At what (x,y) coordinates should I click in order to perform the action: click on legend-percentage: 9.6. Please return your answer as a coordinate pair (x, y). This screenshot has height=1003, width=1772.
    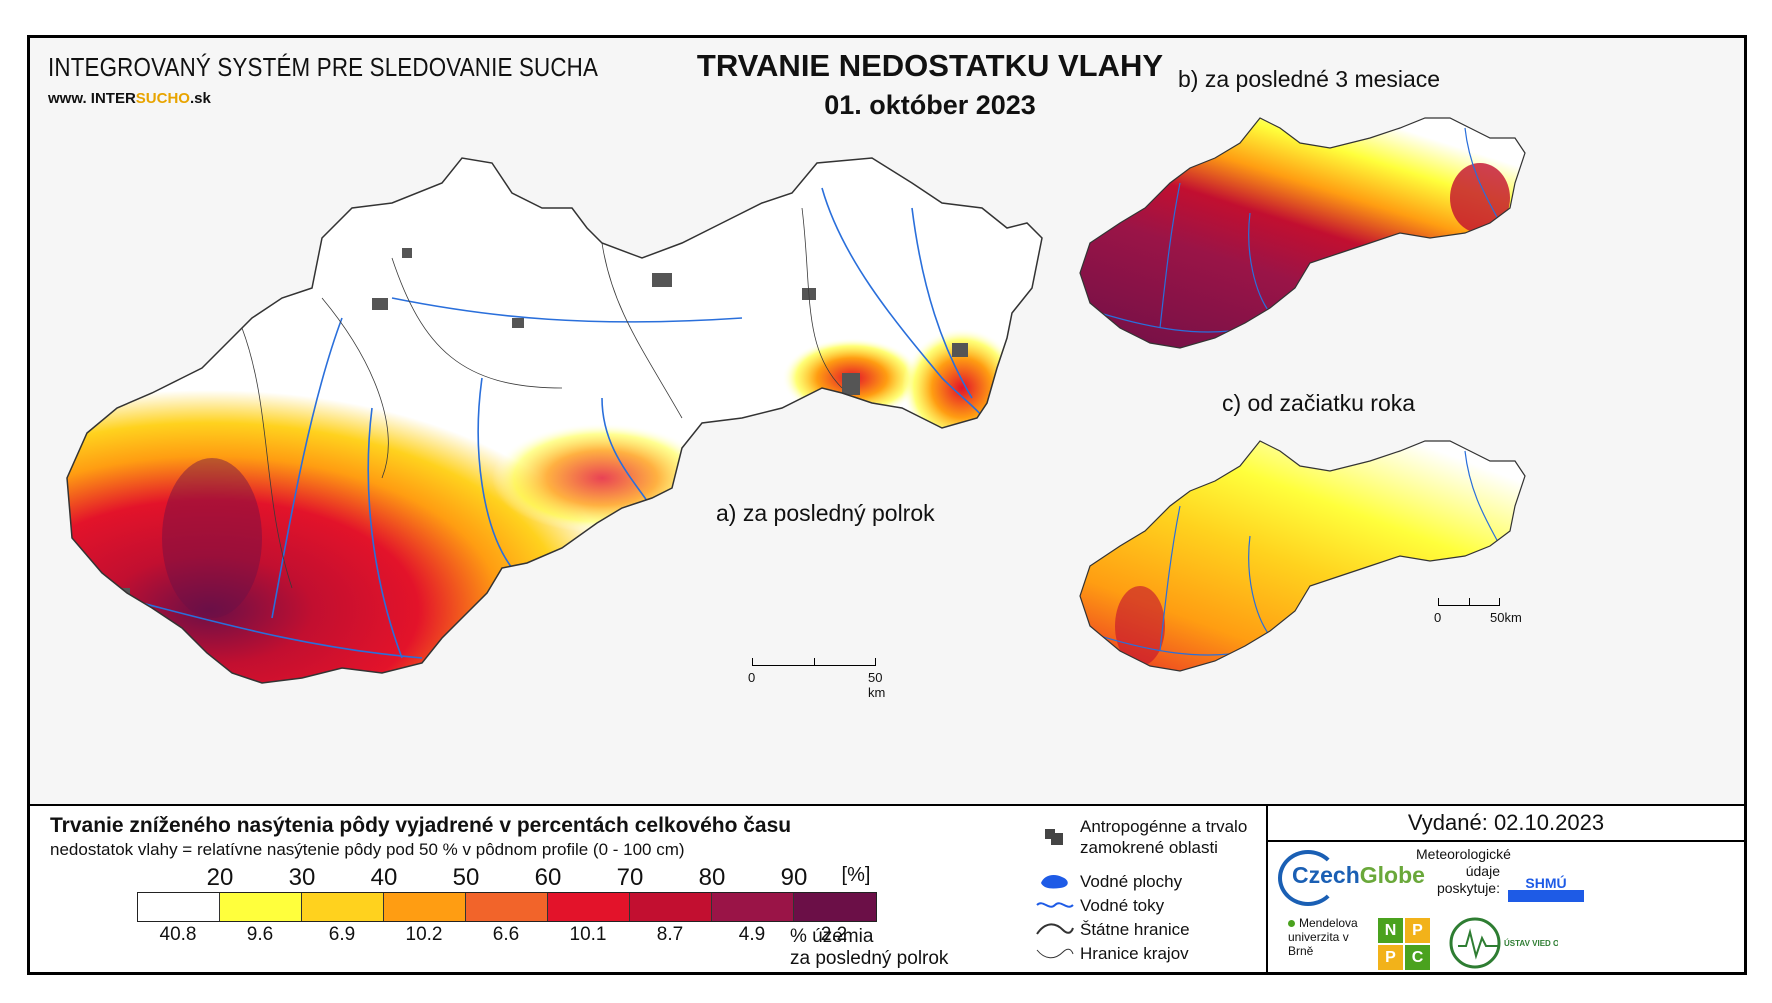
    Looking at the image, I should click on (260, 934).